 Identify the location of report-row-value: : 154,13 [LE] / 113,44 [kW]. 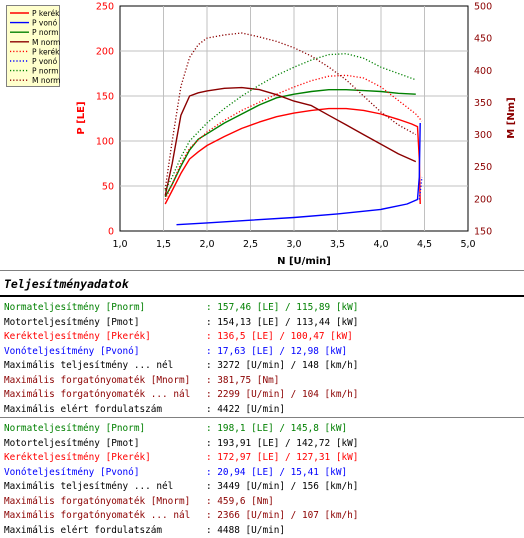
(282, 322).